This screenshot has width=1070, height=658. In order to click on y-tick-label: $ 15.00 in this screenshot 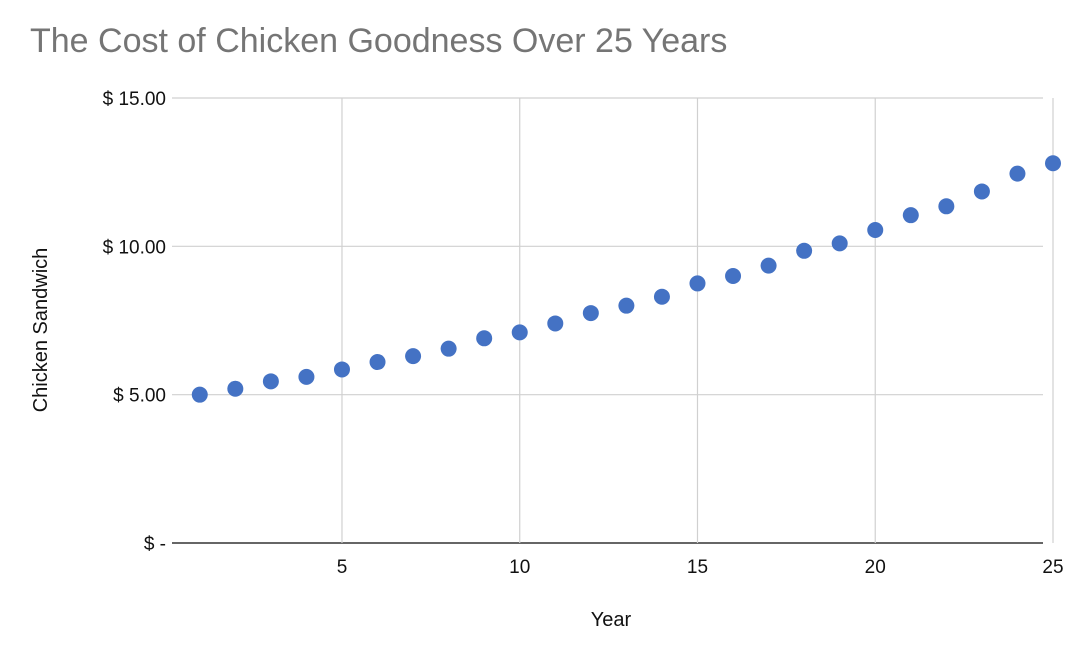, I will do `click(134, 99)`.